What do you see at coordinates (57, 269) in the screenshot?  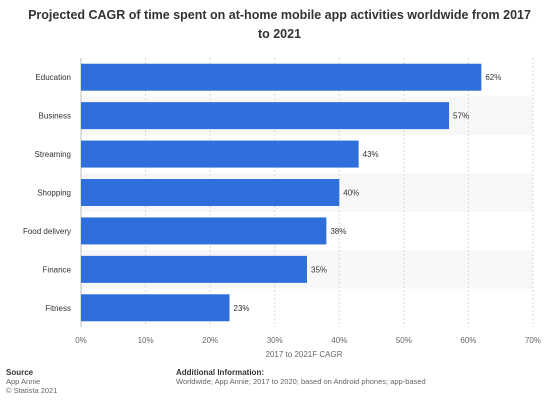 I see `category-label: Finance` at bounding box center [57, 269].